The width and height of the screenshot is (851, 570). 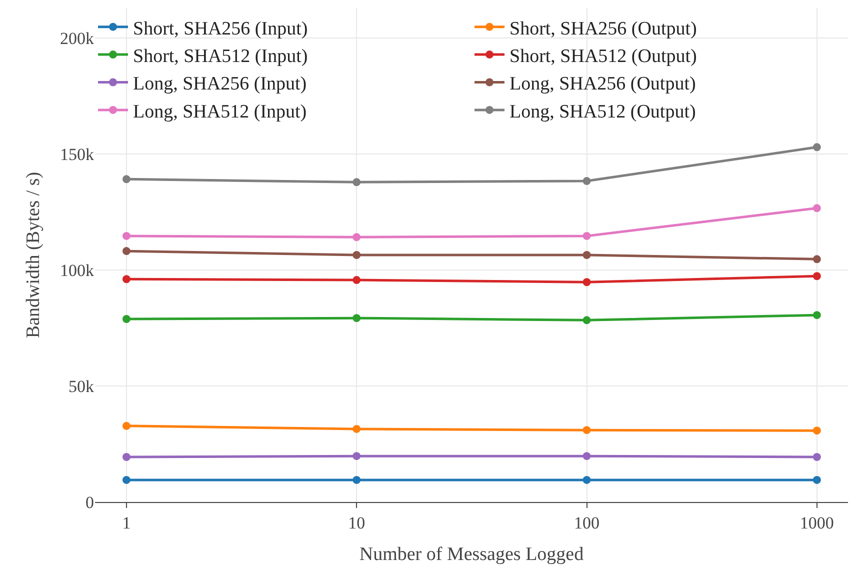 I want to click on y-tick-label: 0, so click(x=90, y=502).